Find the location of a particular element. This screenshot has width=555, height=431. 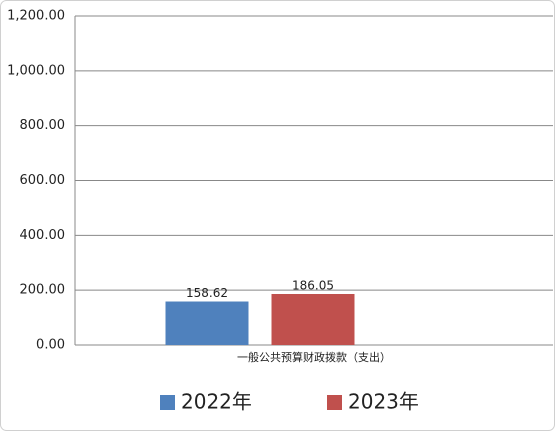

legend-label: 2022年 is located at coordinates (216, 402).